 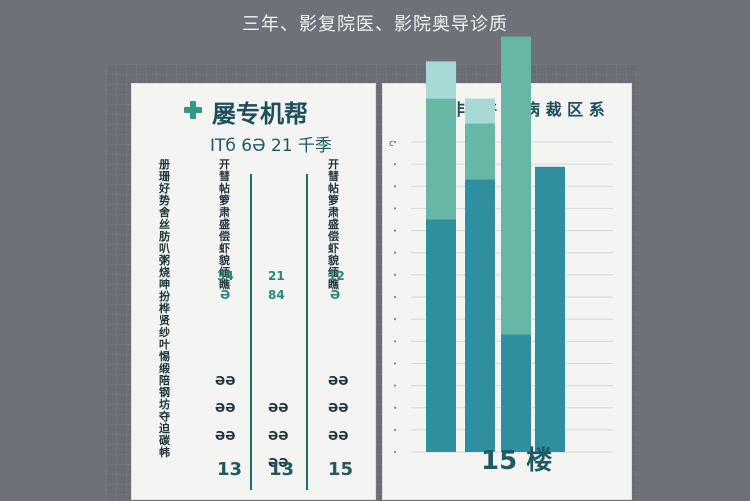 What do you see at coordinates (278, 408) in the screenshot?
I see `column-2-mid-value-1: ƏƏ` at bounding box center [278, 408].